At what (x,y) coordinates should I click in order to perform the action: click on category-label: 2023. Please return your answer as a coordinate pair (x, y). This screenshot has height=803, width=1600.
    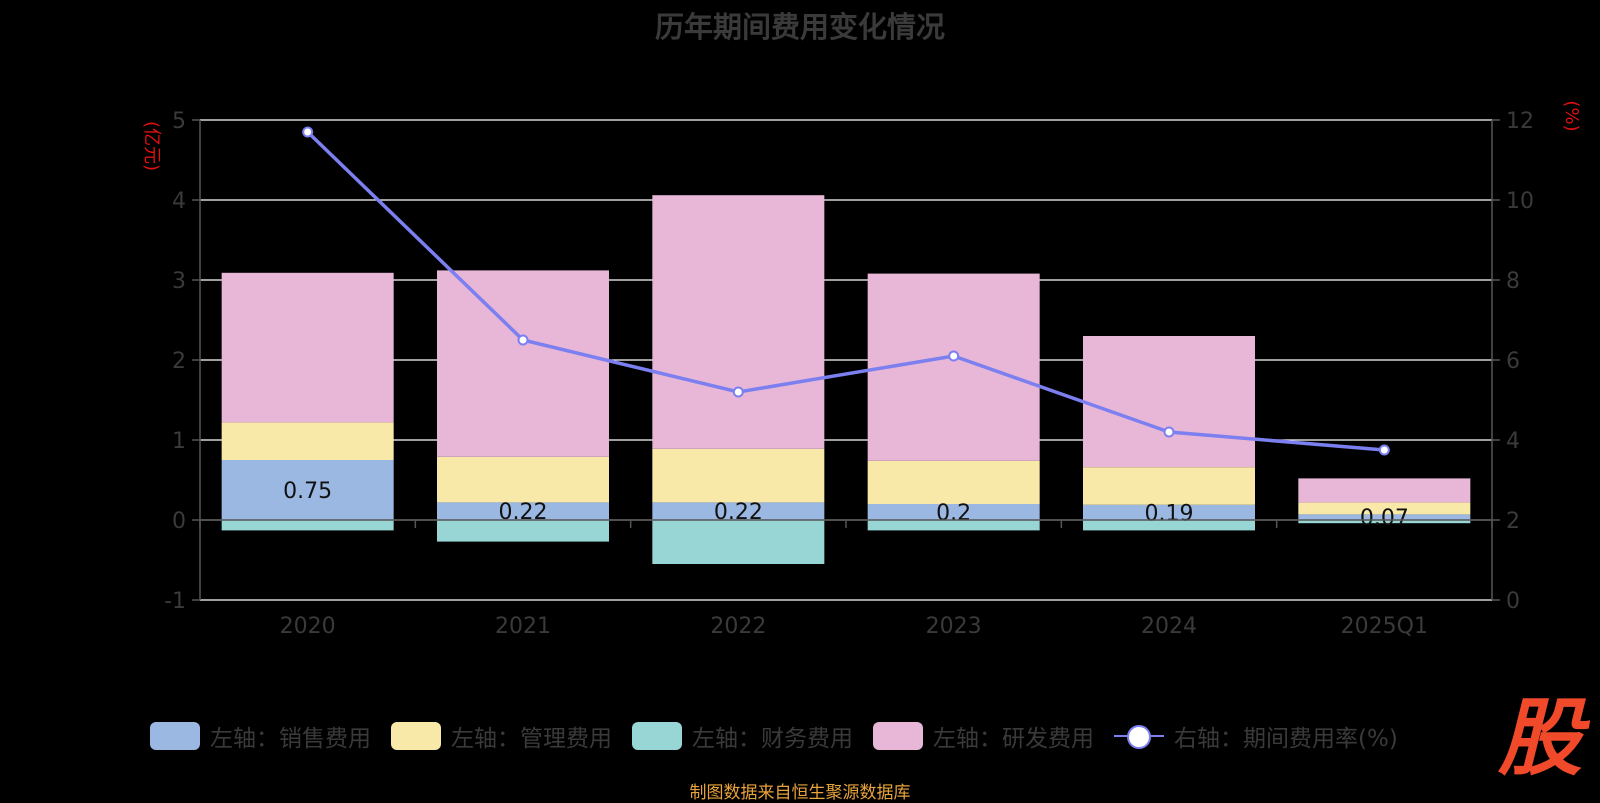
    Looking at the image, I should click on (954, 626).